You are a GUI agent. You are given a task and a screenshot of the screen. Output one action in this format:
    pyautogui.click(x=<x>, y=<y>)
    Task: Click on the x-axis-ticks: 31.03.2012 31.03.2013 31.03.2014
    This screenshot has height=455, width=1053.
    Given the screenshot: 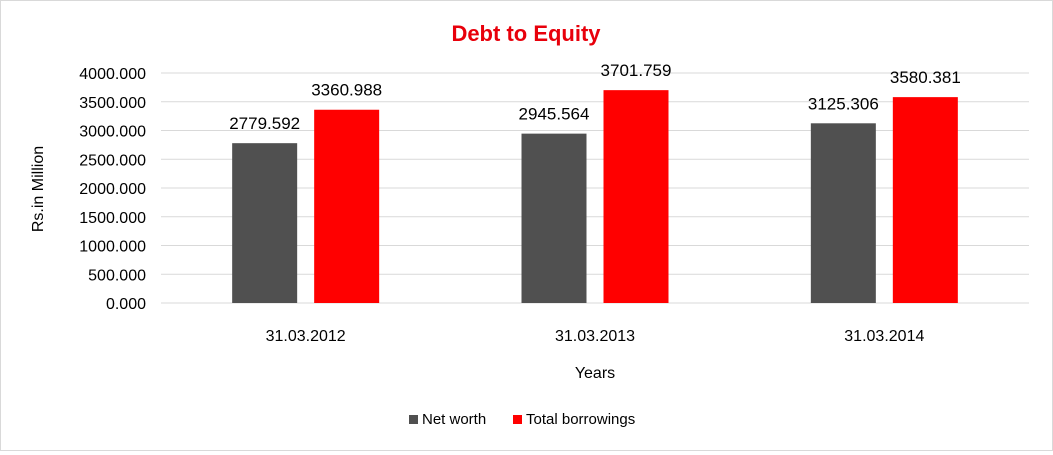 What is the action you would take?
    pyautogui.click(x=595, y=336)
    